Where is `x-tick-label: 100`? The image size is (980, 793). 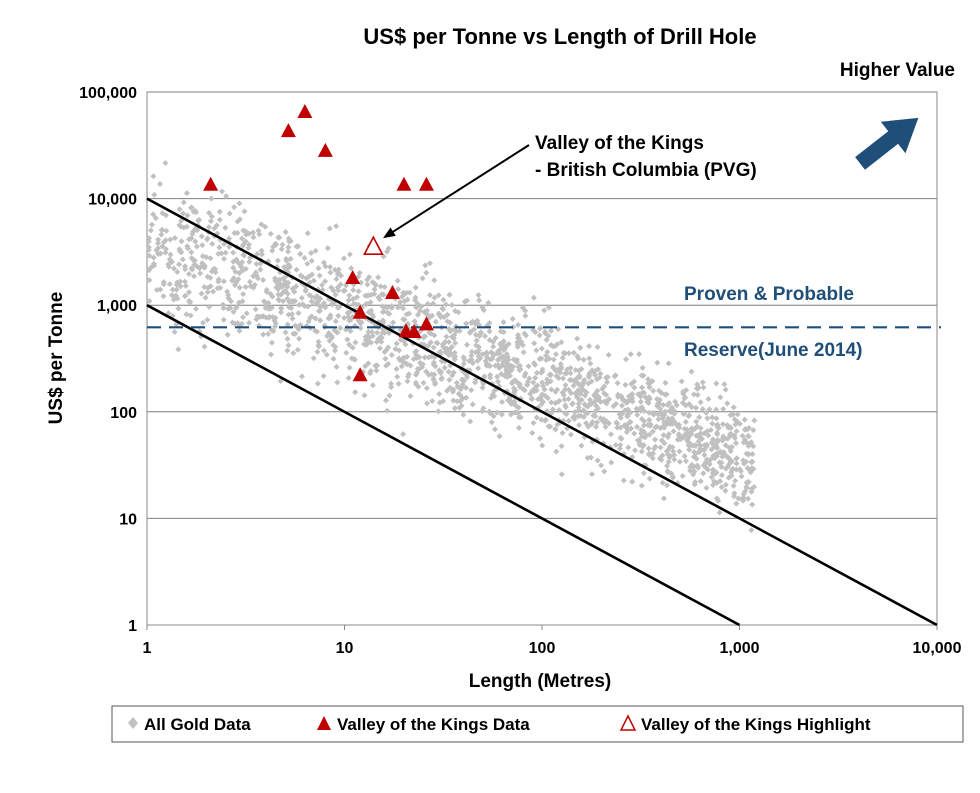 x-tick-label: 100 is located at coordinates (542, 648).